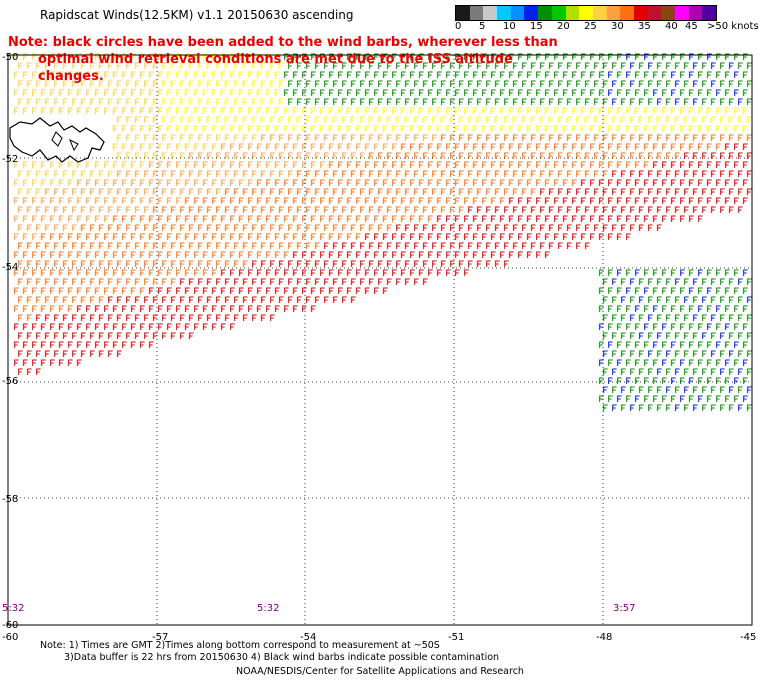  What do you see at coordinates (613, 13) in the screenshot?
I see `legend-swatch` at bounding box center [613, 13].